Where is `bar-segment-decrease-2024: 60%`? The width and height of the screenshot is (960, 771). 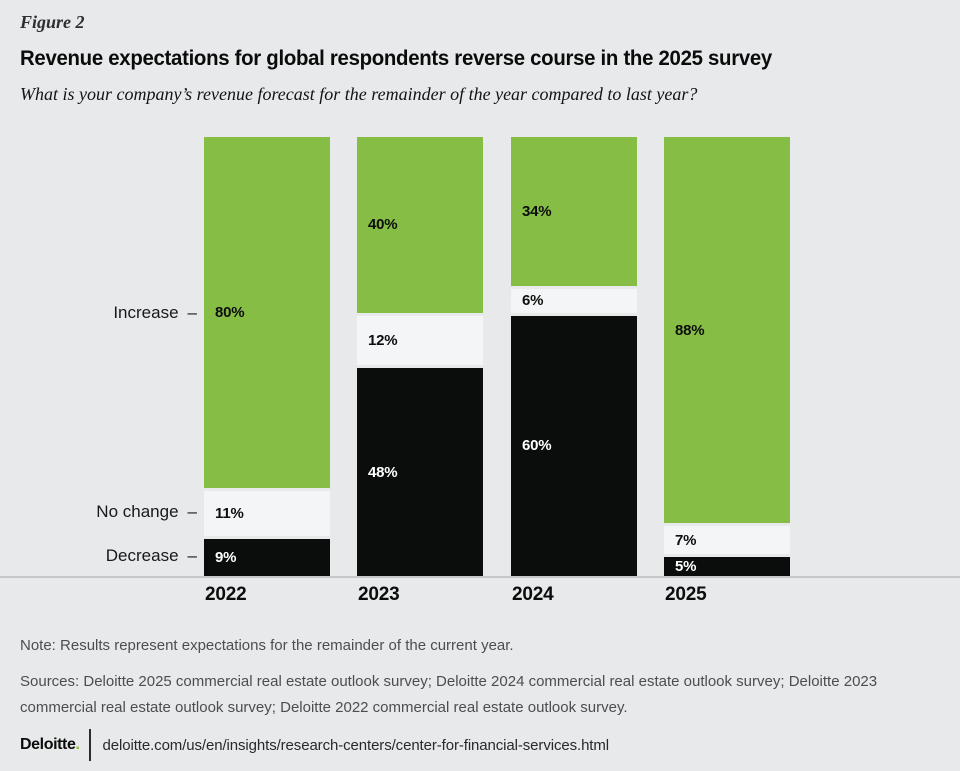 bar-segment-decrease-2024: 60% is located at coordinates (574, 445).